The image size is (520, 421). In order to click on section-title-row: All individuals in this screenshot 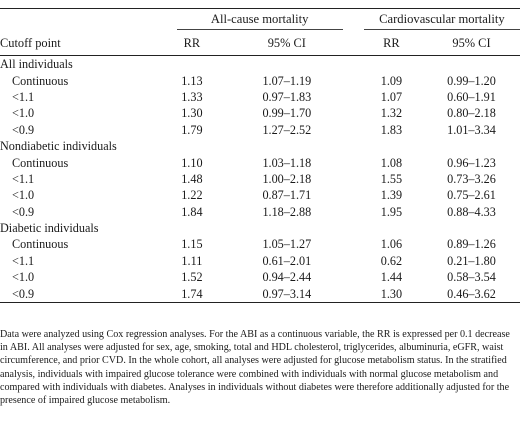, I will do `click(260, 64)`.